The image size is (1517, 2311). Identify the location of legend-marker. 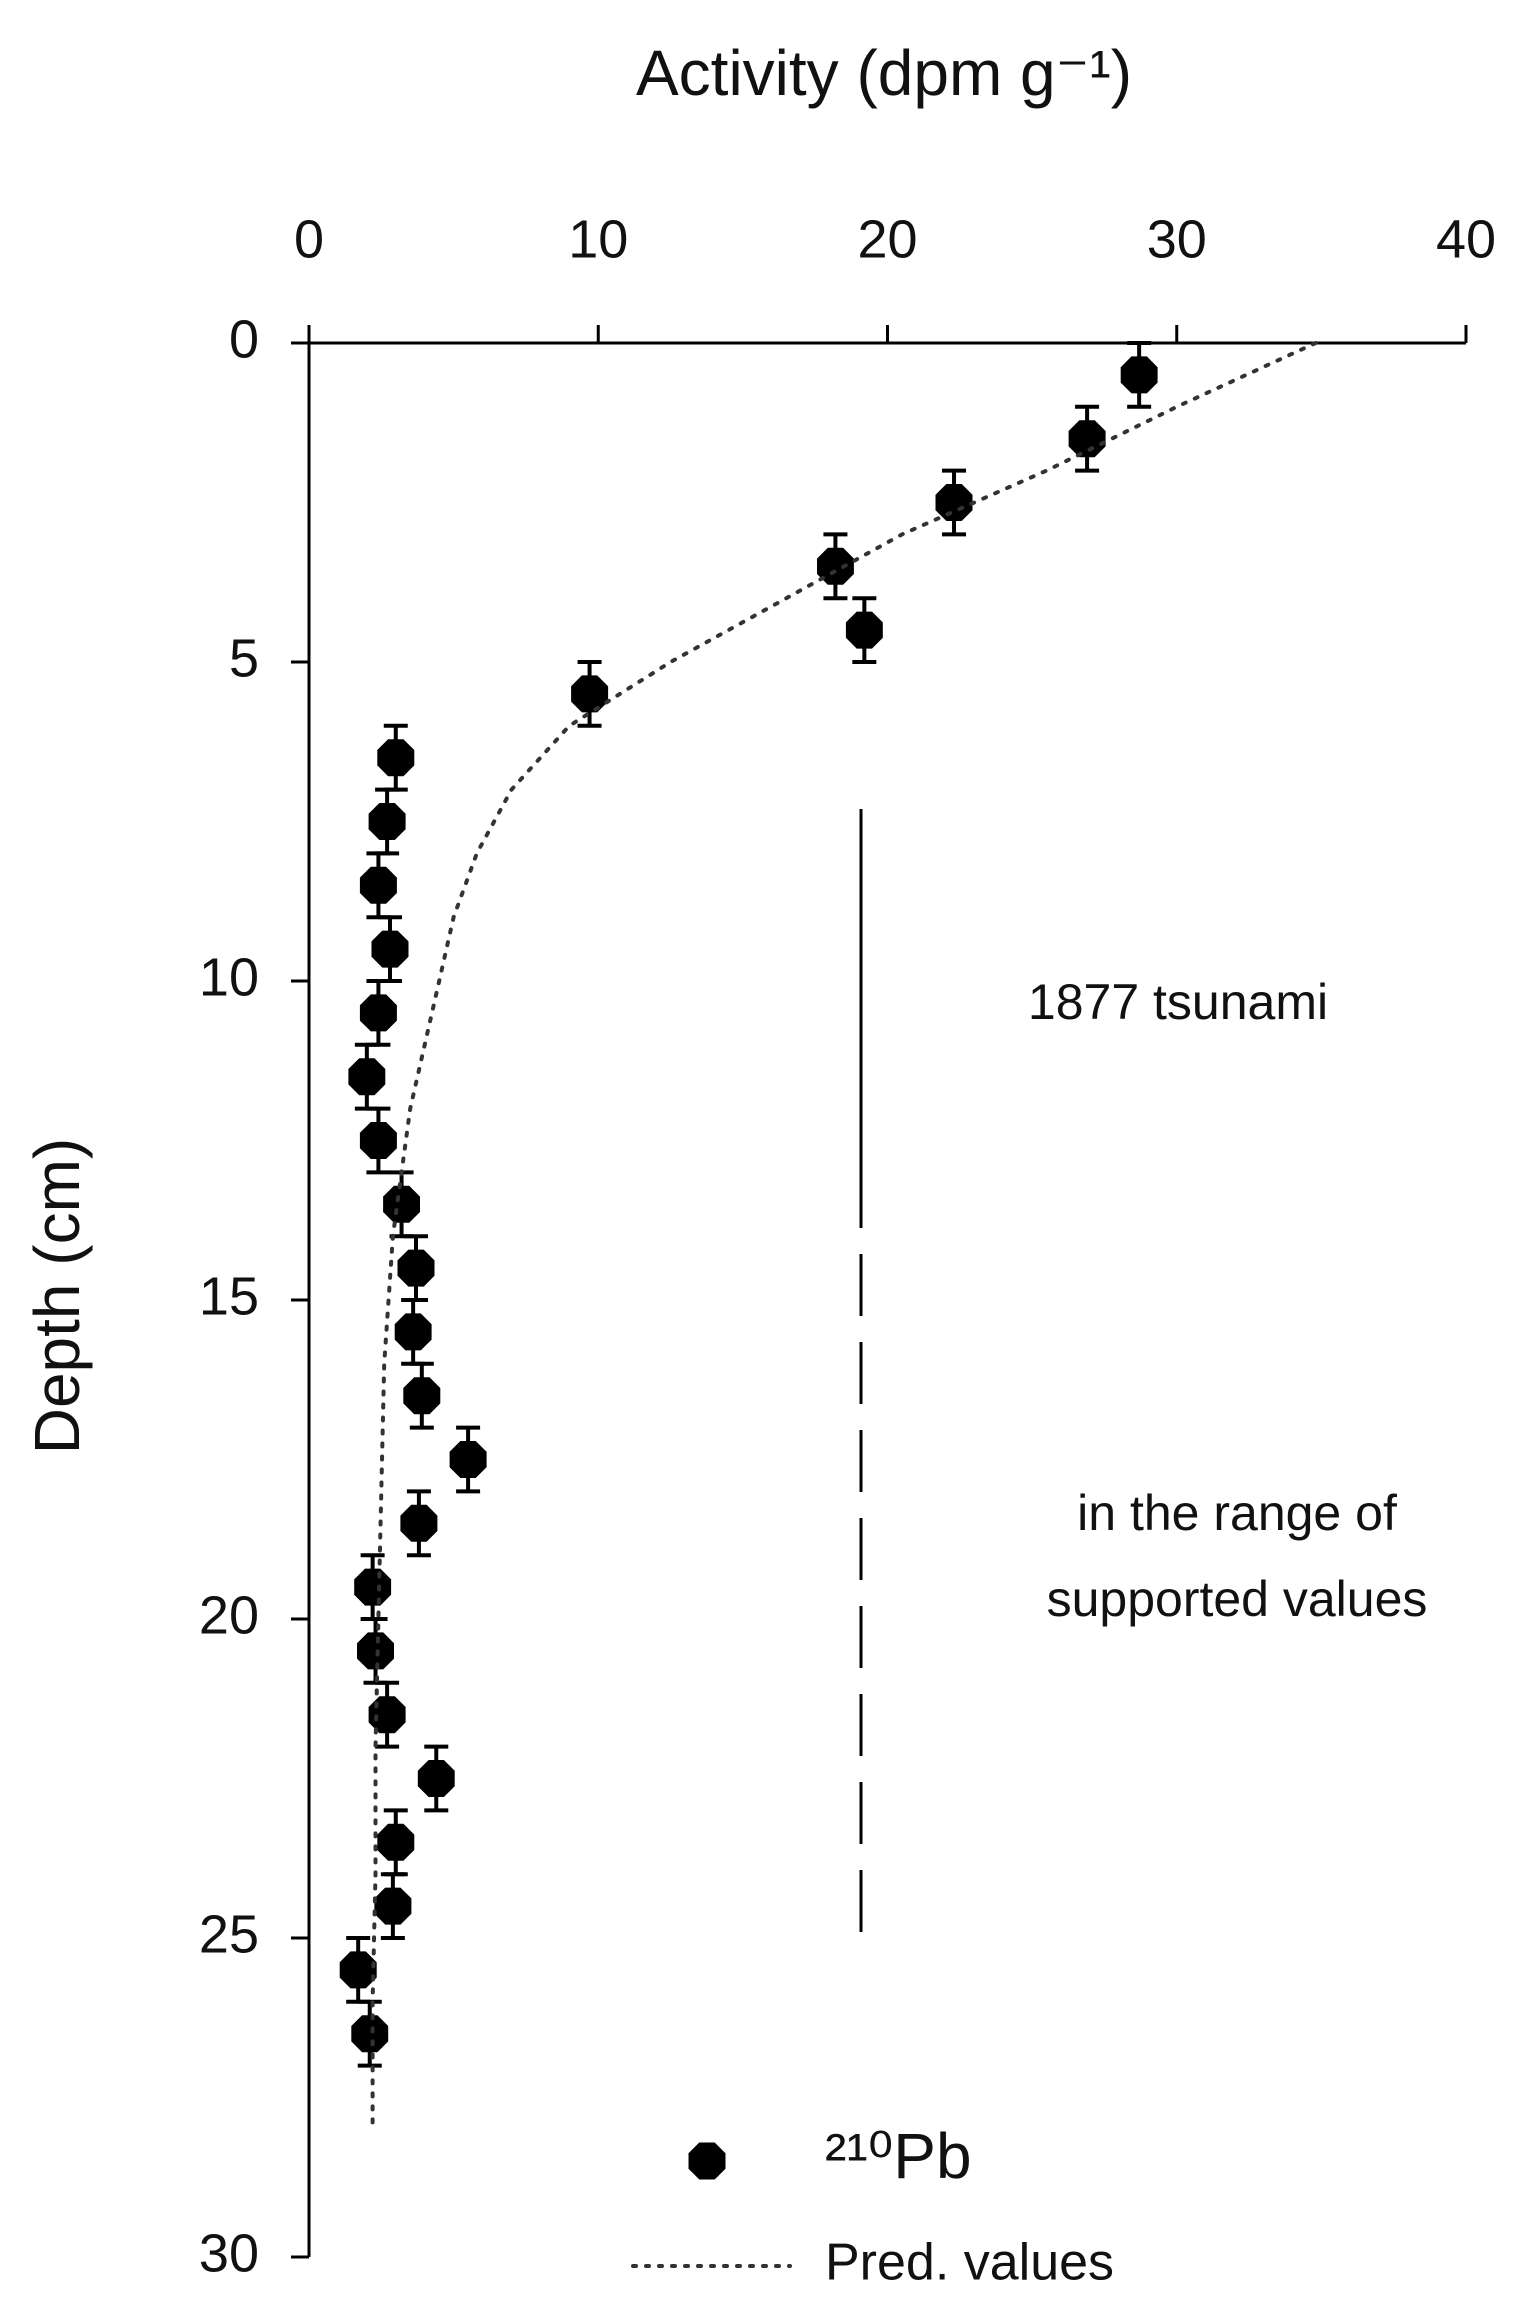
(707, 2161).